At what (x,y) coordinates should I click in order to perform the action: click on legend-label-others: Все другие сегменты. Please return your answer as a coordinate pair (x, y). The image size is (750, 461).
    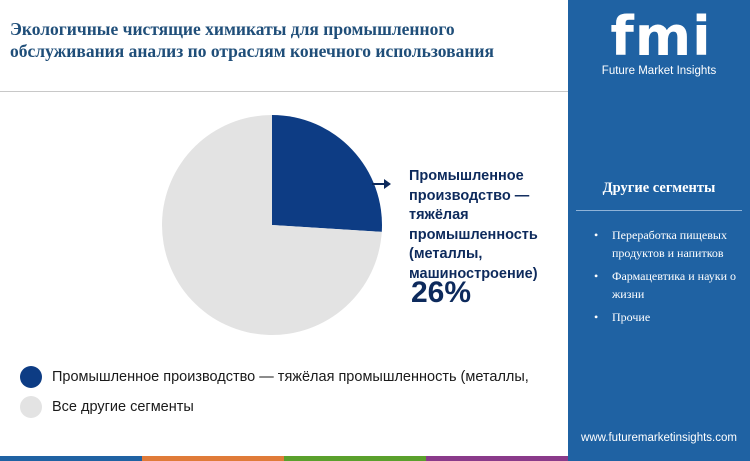
    Looking at the image, I should click on (123, 407).